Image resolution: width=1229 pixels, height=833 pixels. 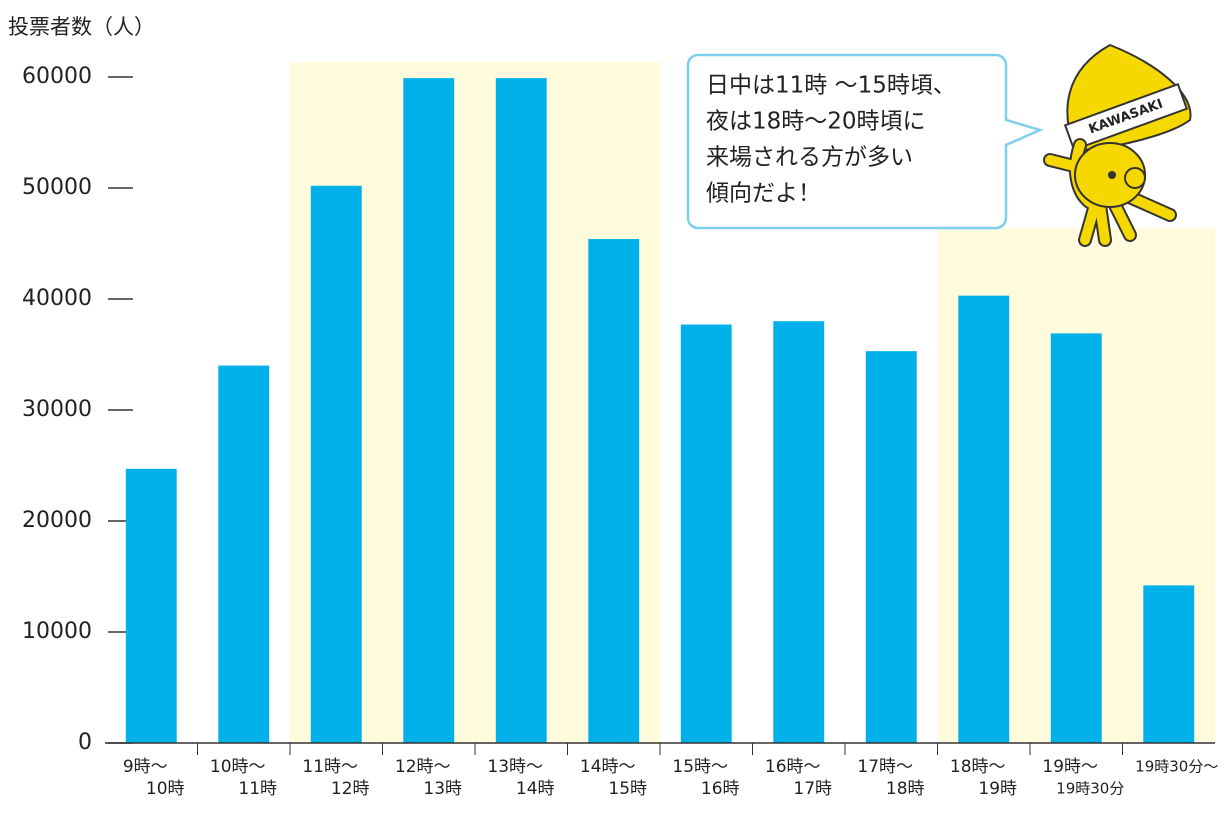 I want to click on x-tick-label: 19時30分～, so click(x=1176, y=767).